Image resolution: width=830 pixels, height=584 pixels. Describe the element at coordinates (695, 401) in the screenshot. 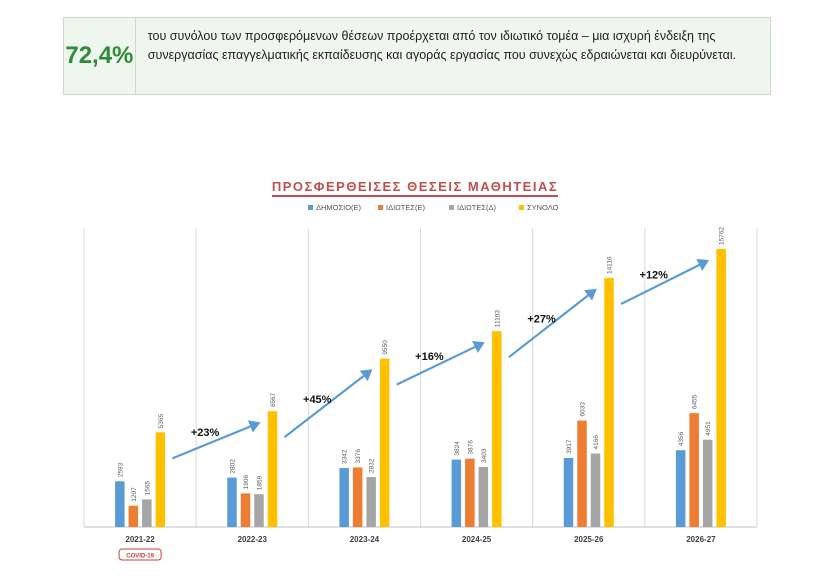

I see `data-label: 6455` at that location.